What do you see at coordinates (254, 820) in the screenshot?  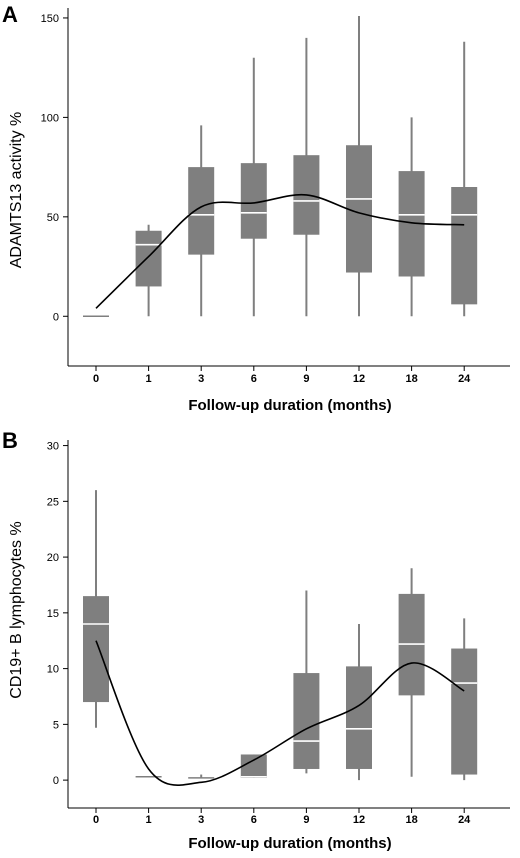 I see `panel-b-x-tick-label: 6` at bounding box center [254, 820].